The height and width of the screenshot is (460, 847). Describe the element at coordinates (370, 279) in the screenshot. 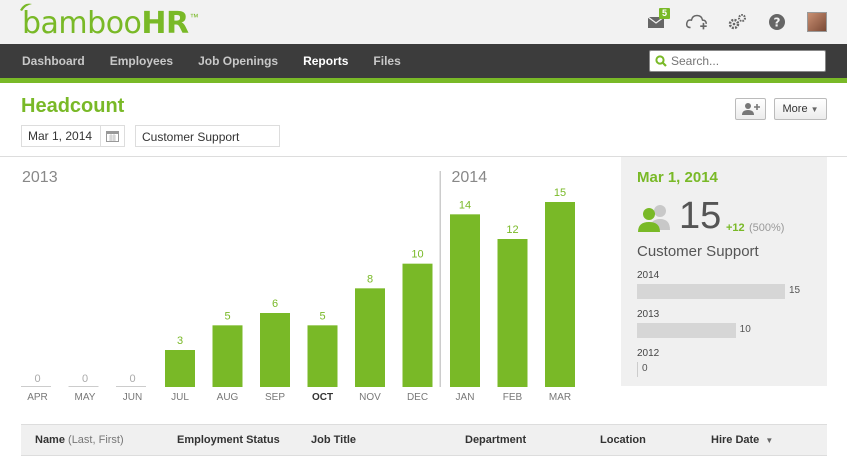

I see `bar-value-nov: 8` at that location.